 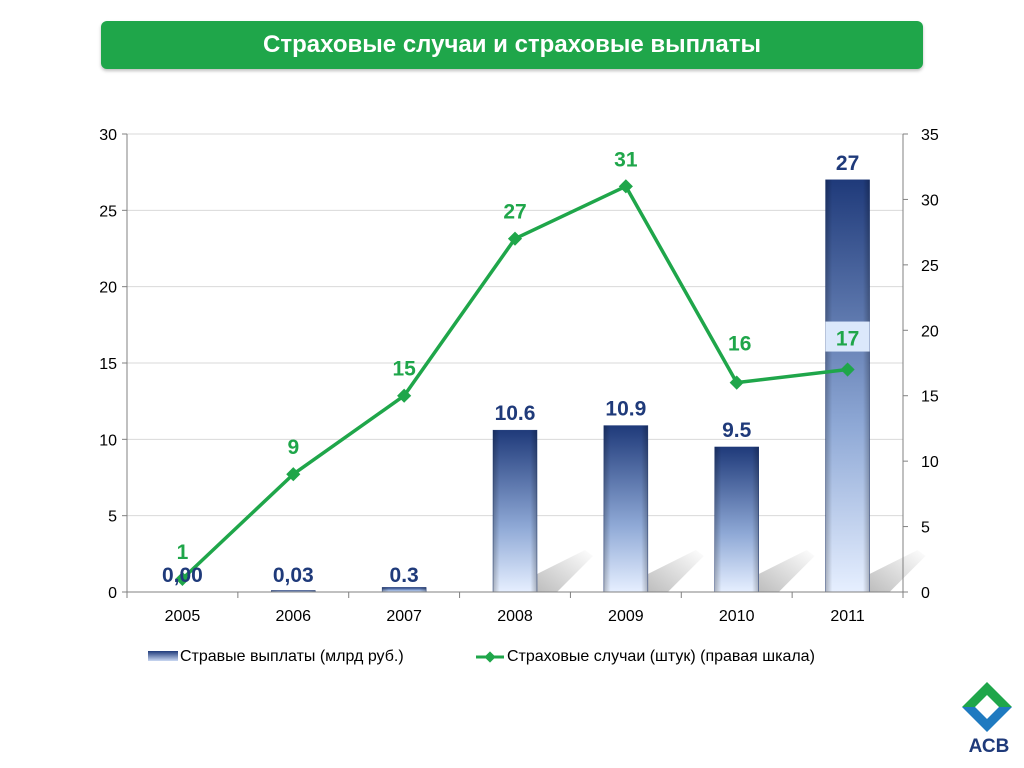 I want to click on line-label-background, so click(x=847, y=336).